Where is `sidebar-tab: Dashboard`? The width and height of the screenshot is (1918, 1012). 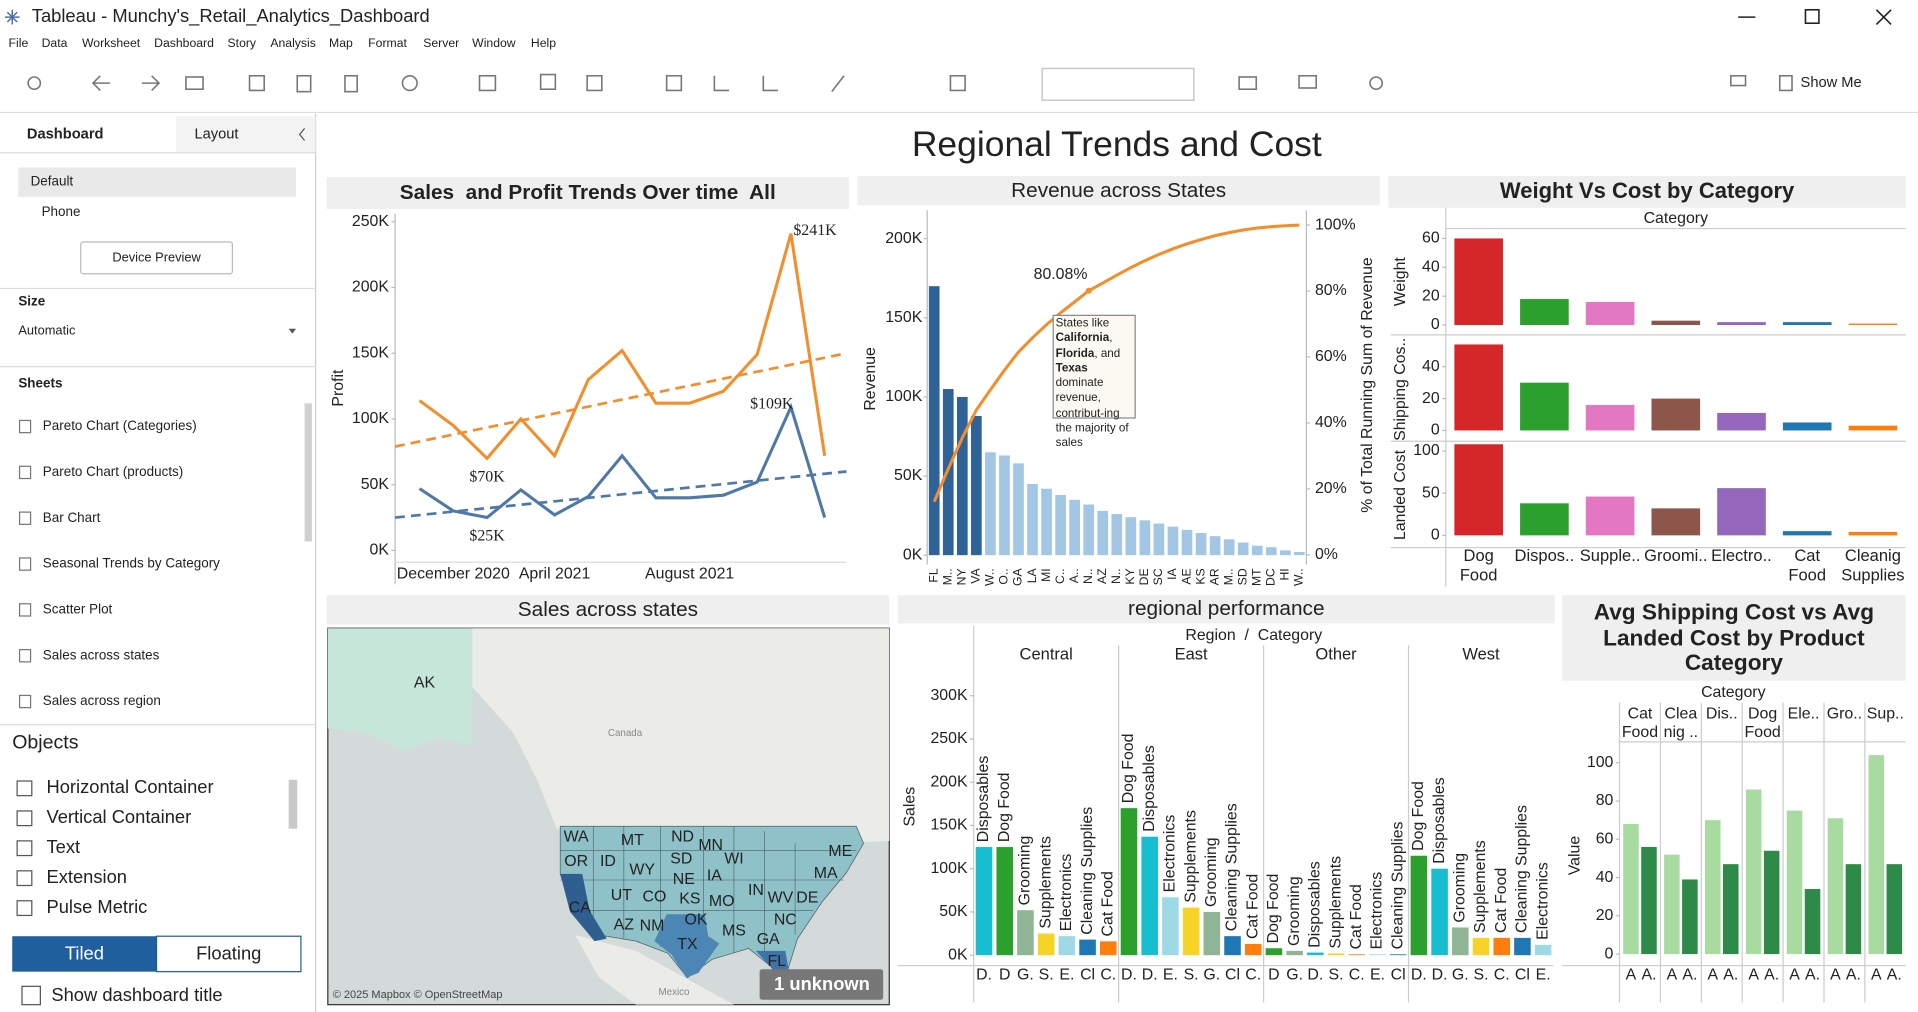 sidebar-tab: Dashboard is located at coordinates (65, 134).